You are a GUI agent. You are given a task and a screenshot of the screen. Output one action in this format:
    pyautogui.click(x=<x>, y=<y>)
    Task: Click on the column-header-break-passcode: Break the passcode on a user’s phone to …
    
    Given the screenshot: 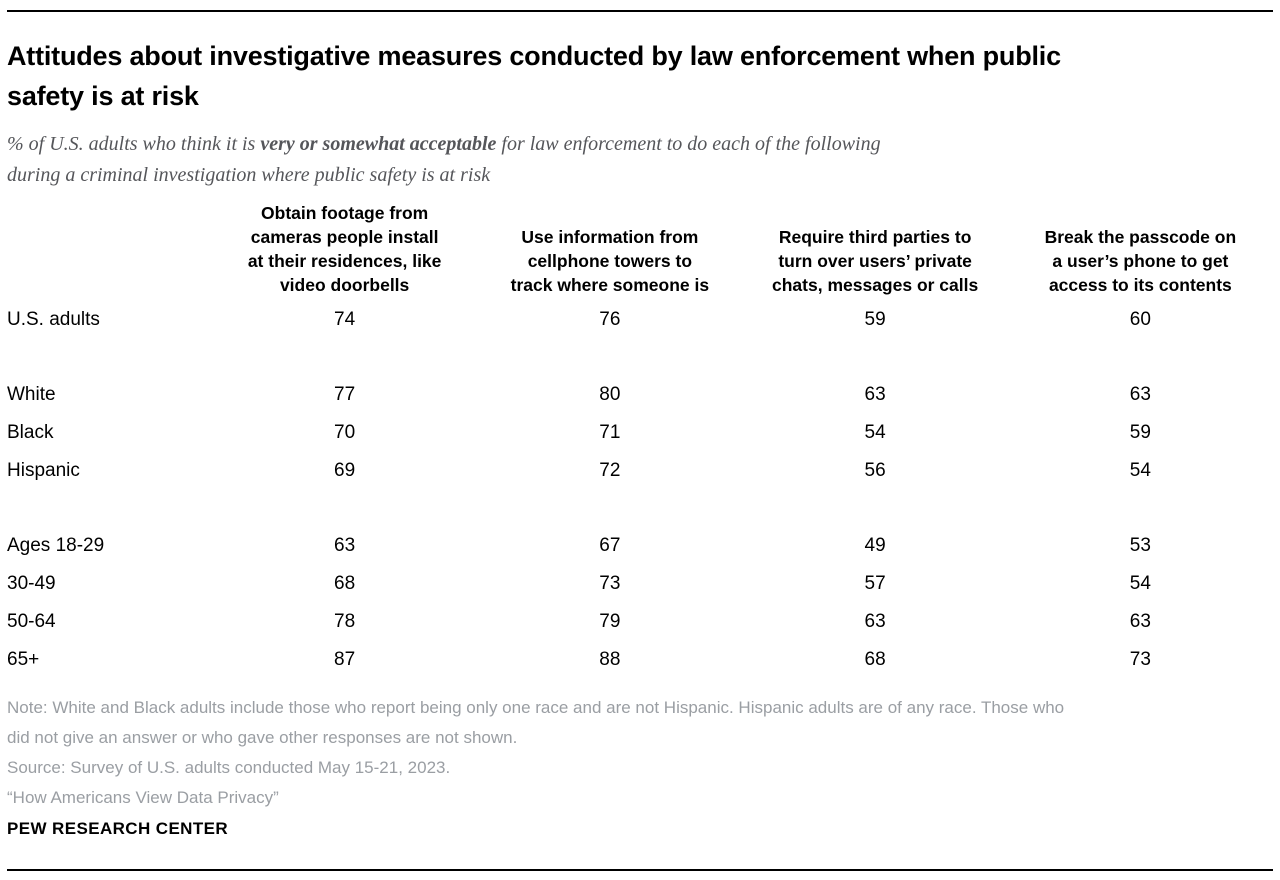 What is the action you would take?
    pyautogui.click(x=1140, y=261)
    